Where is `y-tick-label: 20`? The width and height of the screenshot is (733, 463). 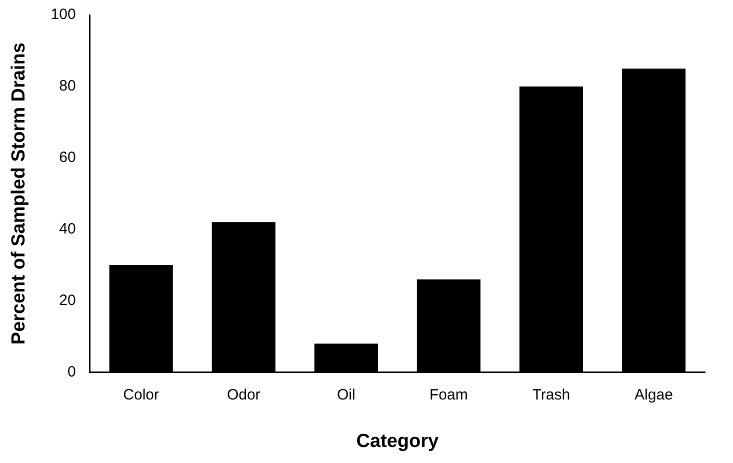 y-tick-label: 20 is located at coordinates (67, 300).